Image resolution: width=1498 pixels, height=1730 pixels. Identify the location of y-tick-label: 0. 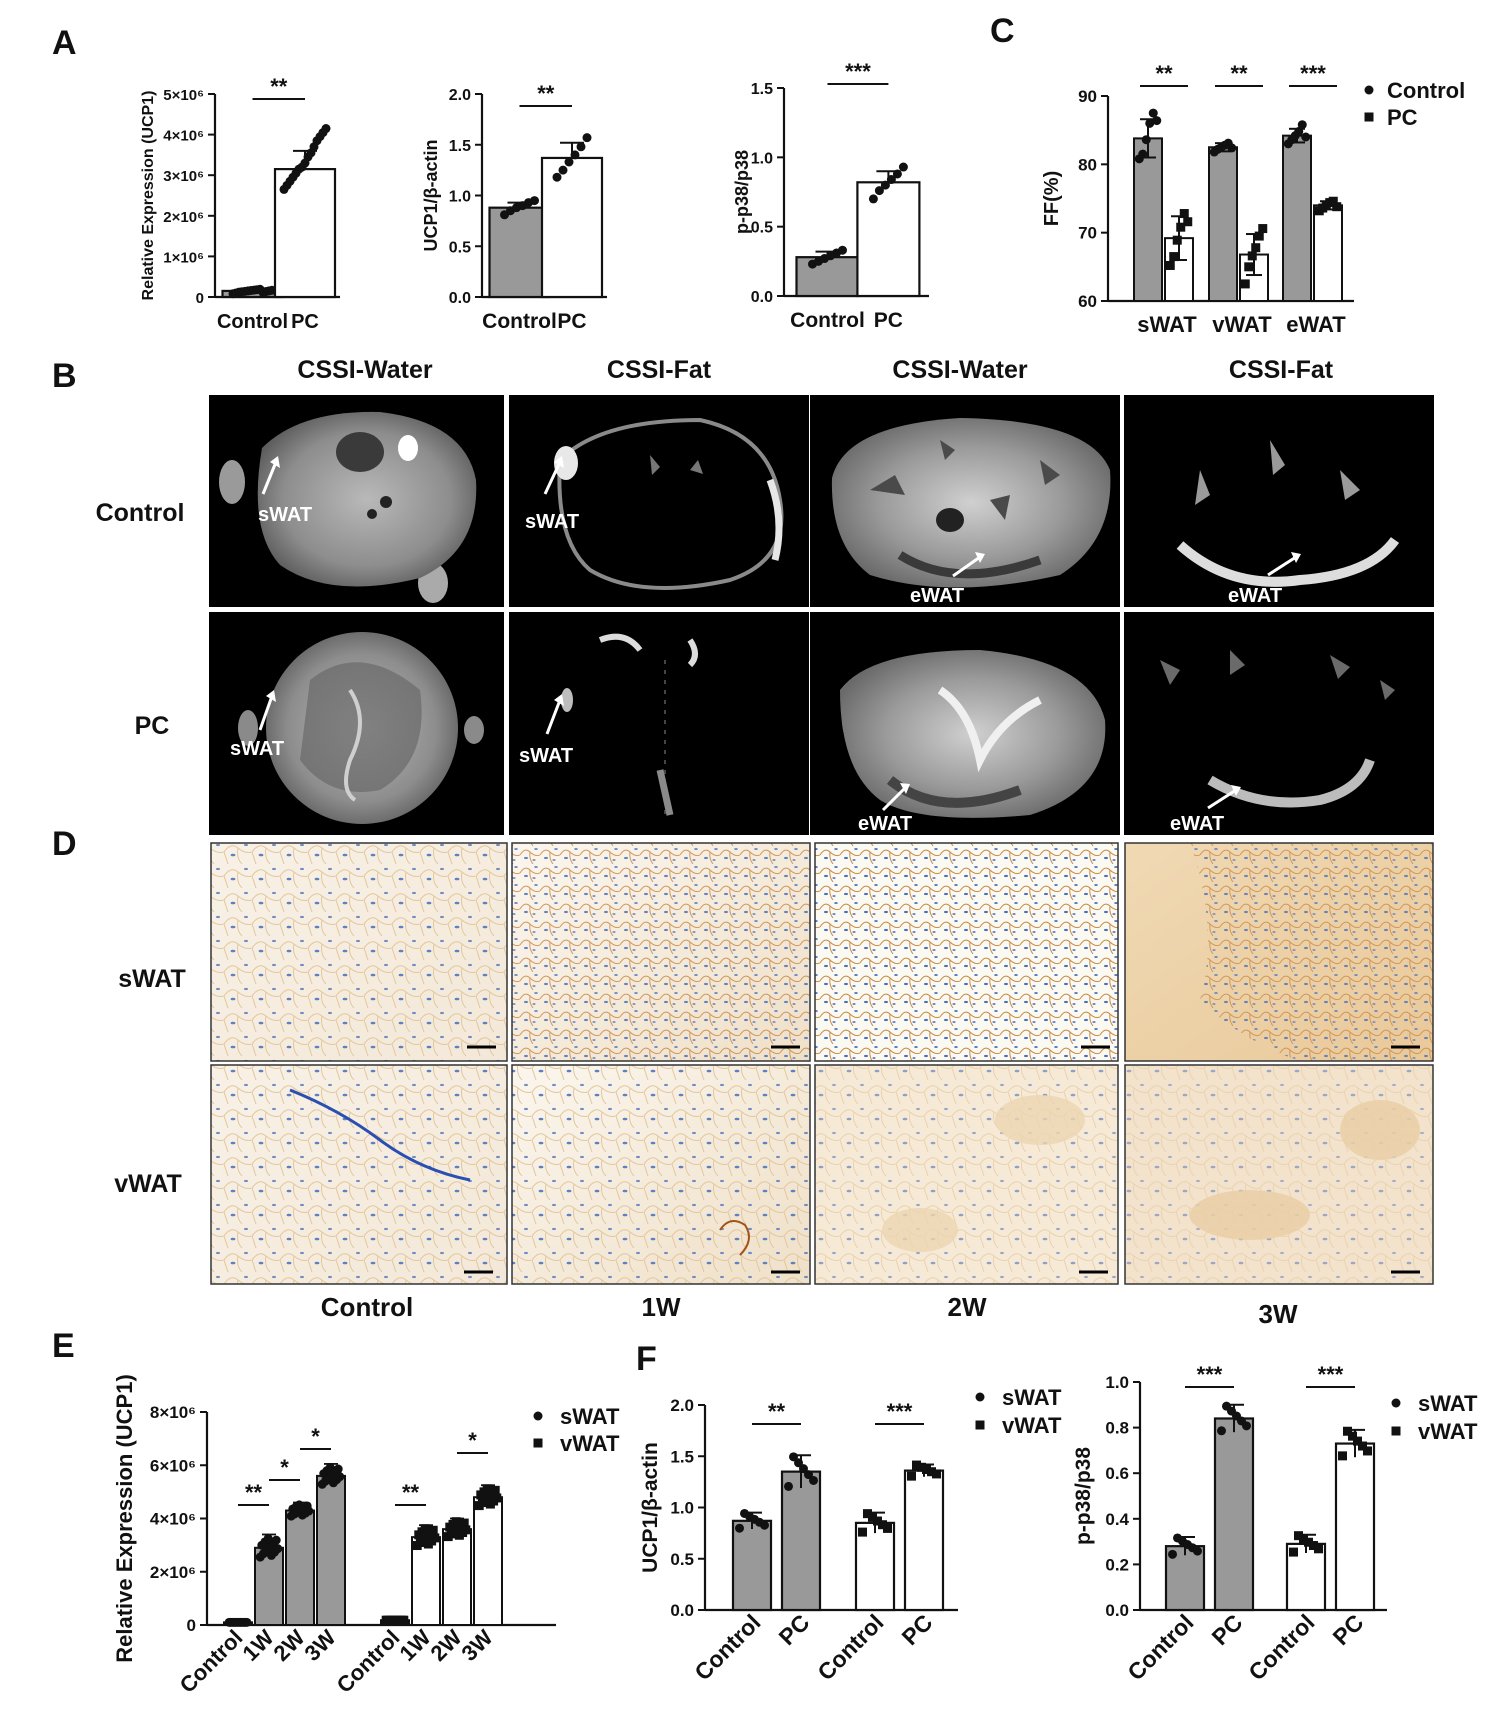
(200, 298).